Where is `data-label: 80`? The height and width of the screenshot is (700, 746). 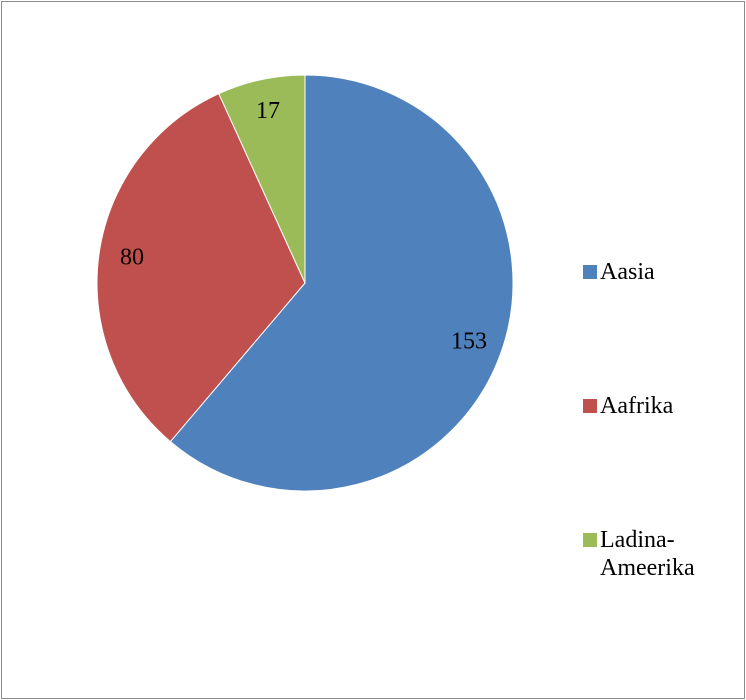 data-label: 80 is located at coordinates (132, 257).